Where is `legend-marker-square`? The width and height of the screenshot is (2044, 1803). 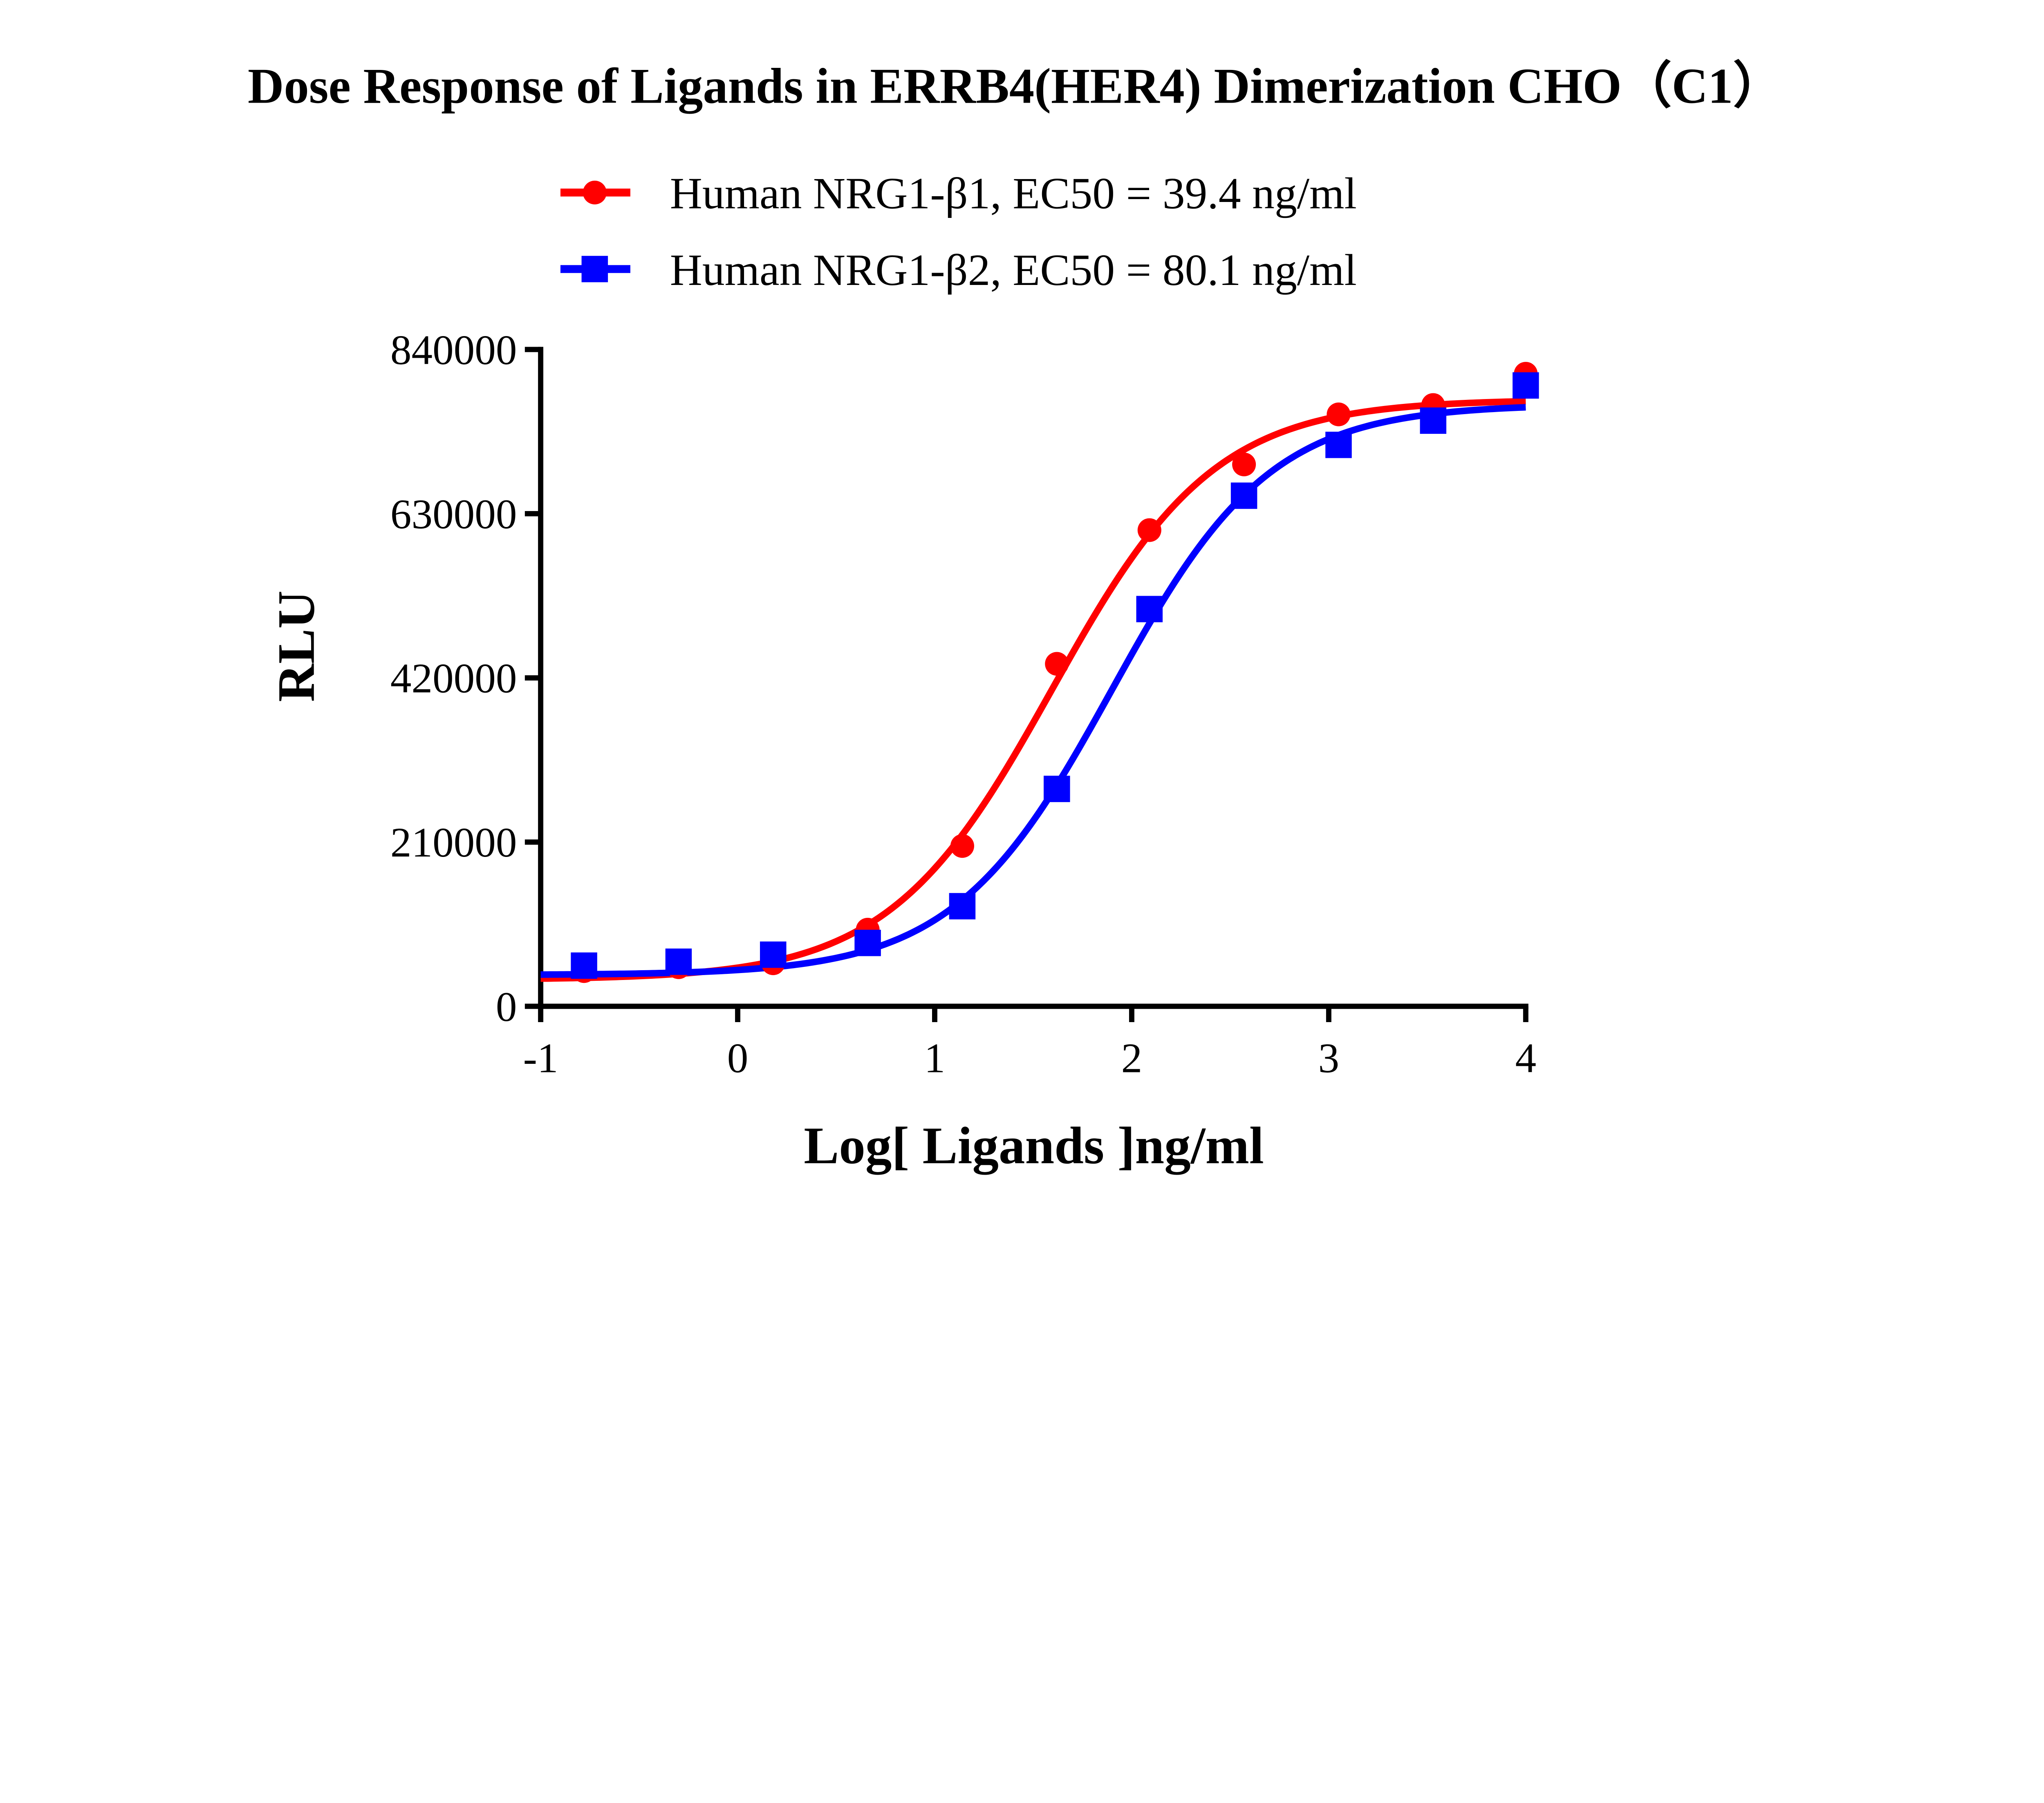
legend-marker-square is located at coordinates (594, 269).